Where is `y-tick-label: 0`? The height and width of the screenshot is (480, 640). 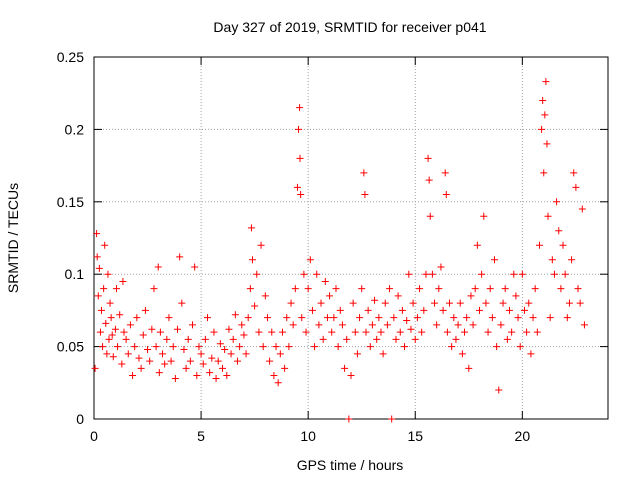
y-tick-label: 0 is located at coordinates (80, 419).